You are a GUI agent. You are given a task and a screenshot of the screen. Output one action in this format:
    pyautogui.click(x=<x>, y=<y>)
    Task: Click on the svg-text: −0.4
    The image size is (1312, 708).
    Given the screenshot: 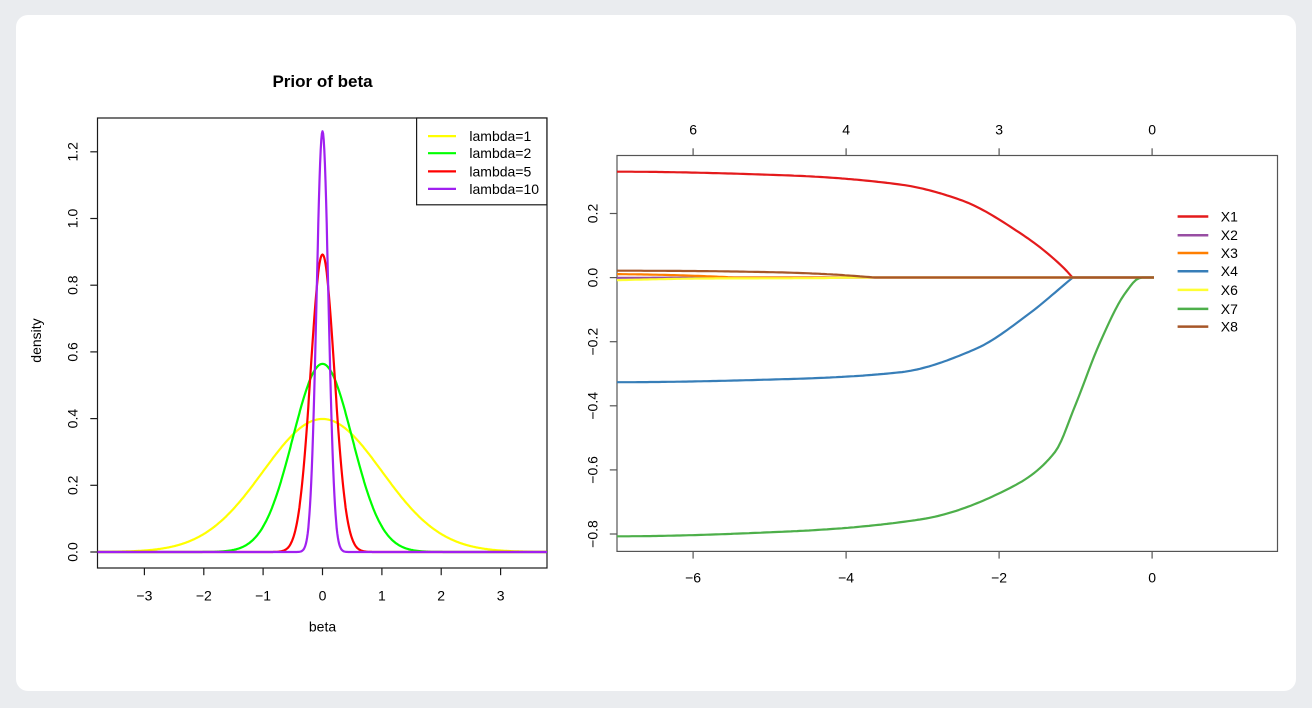 What is the action you would take?
    pyautogui.click(x=592, y=406)
    